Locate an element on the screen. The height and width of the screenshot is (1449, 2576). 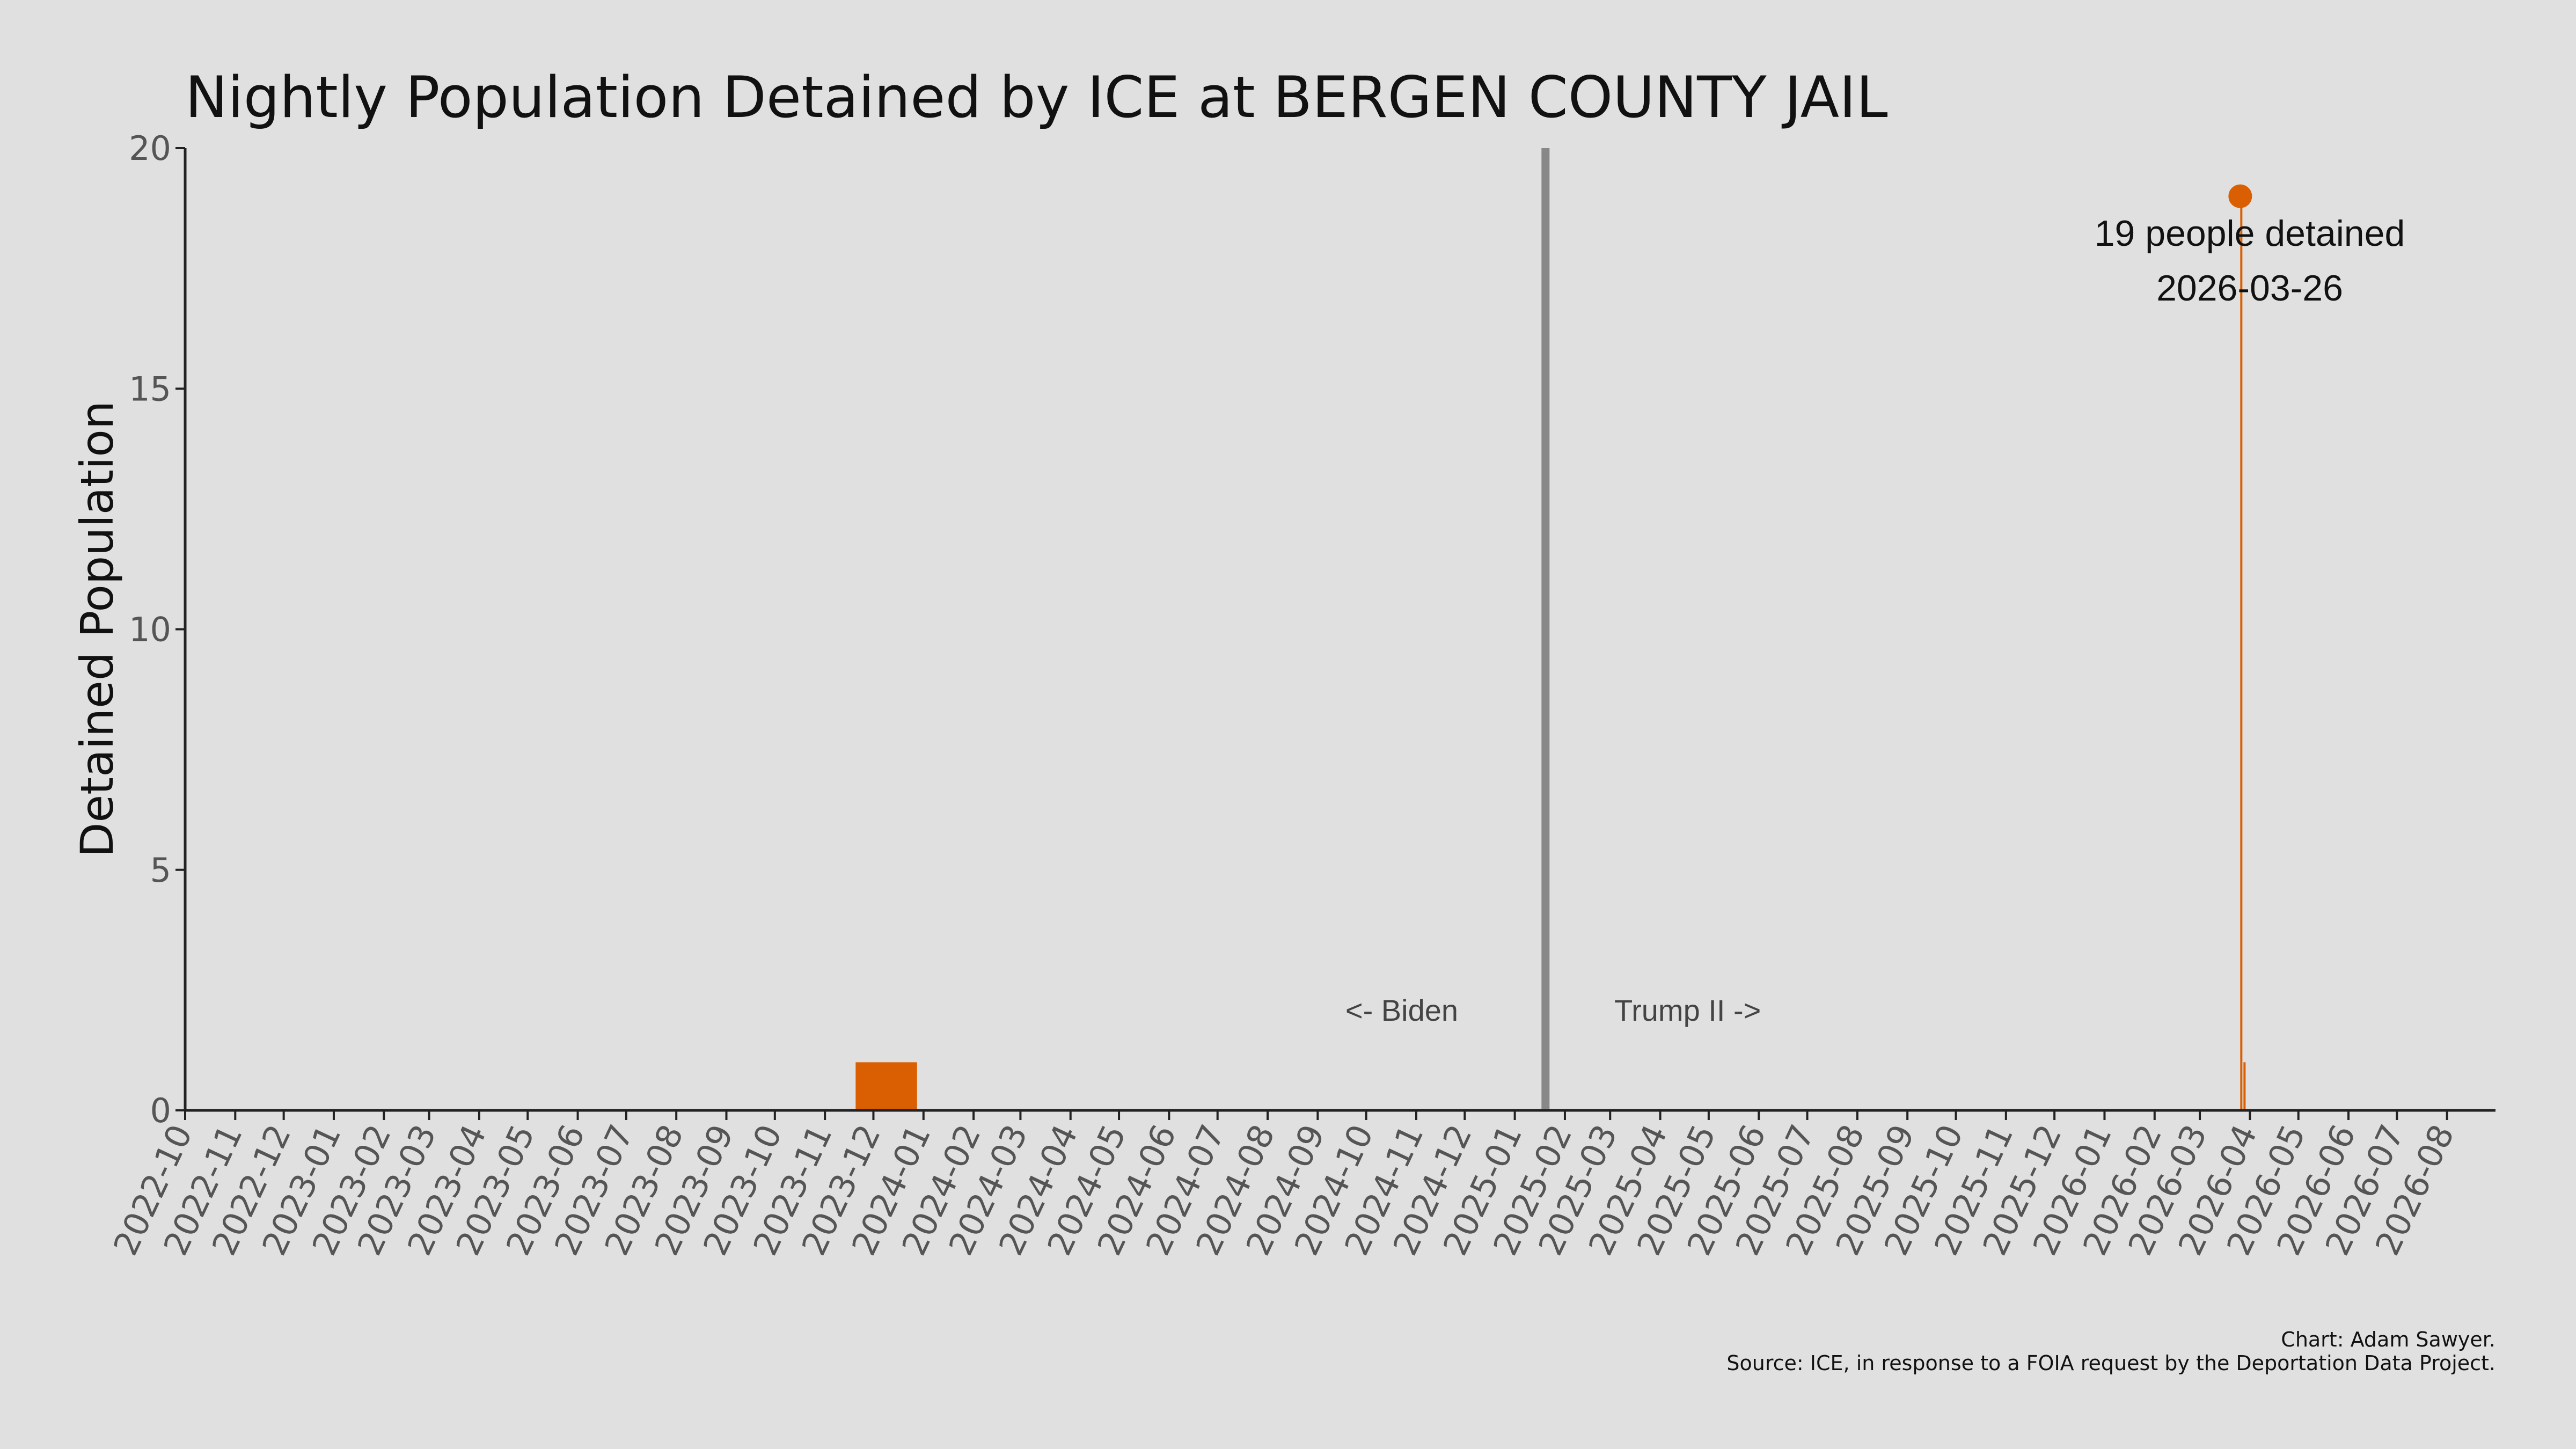
trump-label: Trump II -> is located at coordinates (1687, 1010).